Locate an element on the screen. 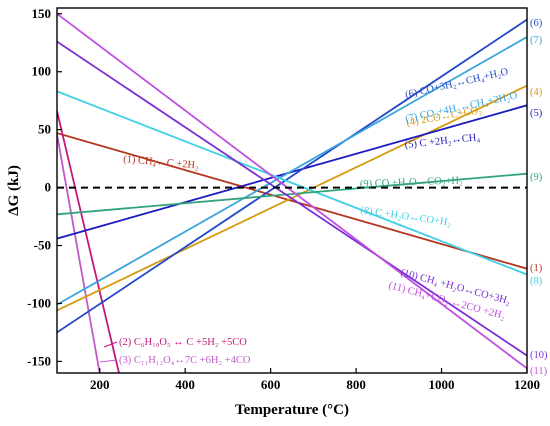  series-label-2: (2) C₆H₁₀O₅ ↔ C +5H₂ +5CO is located at coordinates (183, 342).